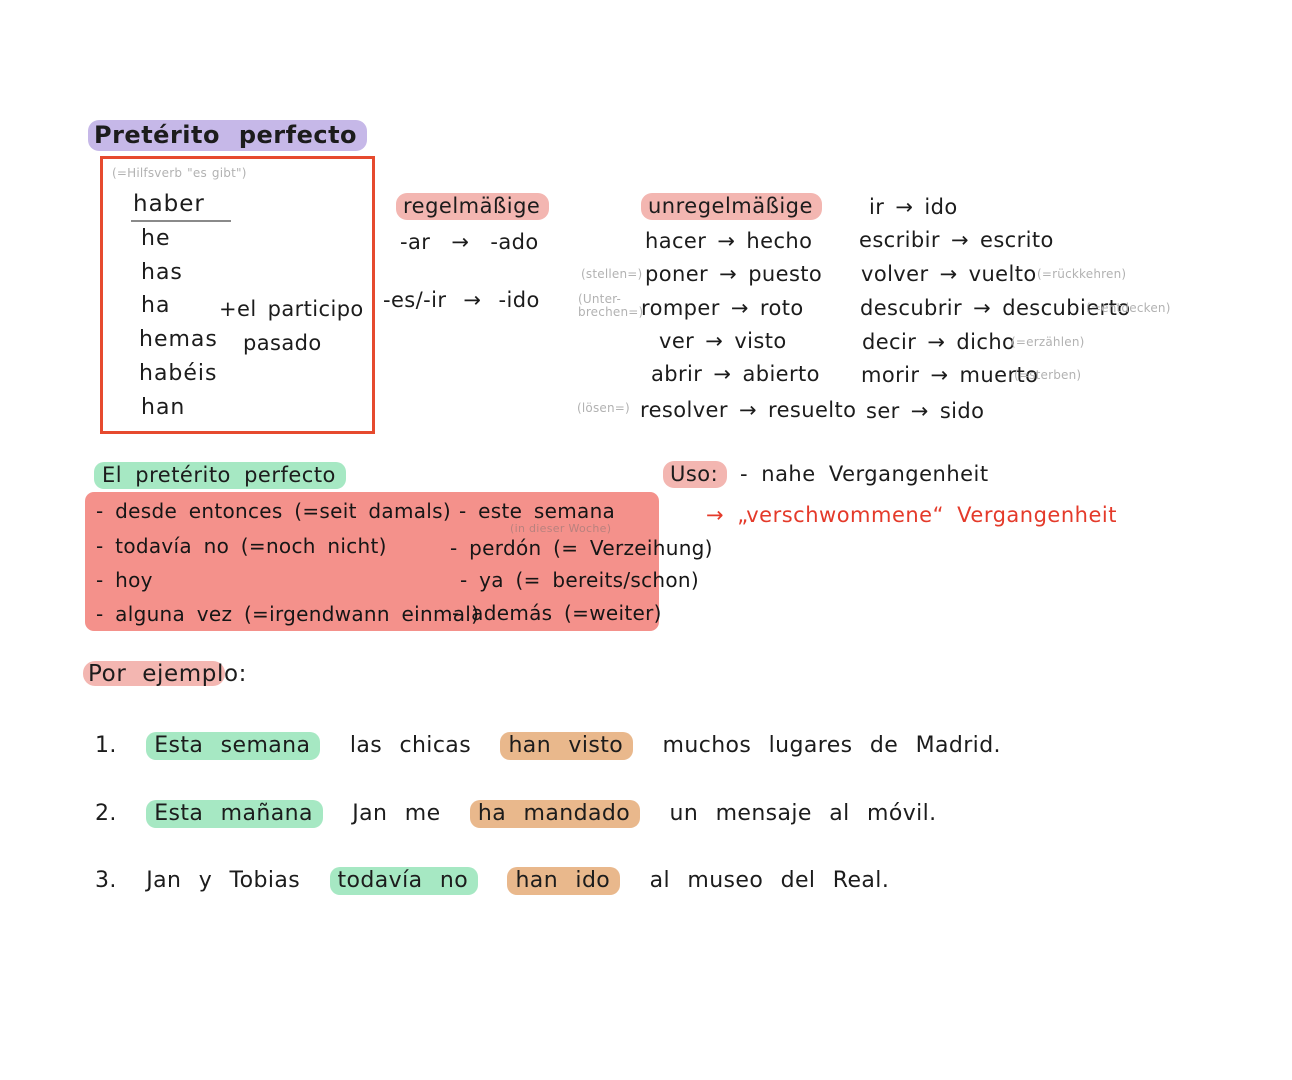 Image resolution: width=1292 pixels, height=1080 pixels. What do you see at coordinates (769, 880) in the screenshot?
I see `example-3-rest: al museo del Real.` at bounding box center [769, 880].